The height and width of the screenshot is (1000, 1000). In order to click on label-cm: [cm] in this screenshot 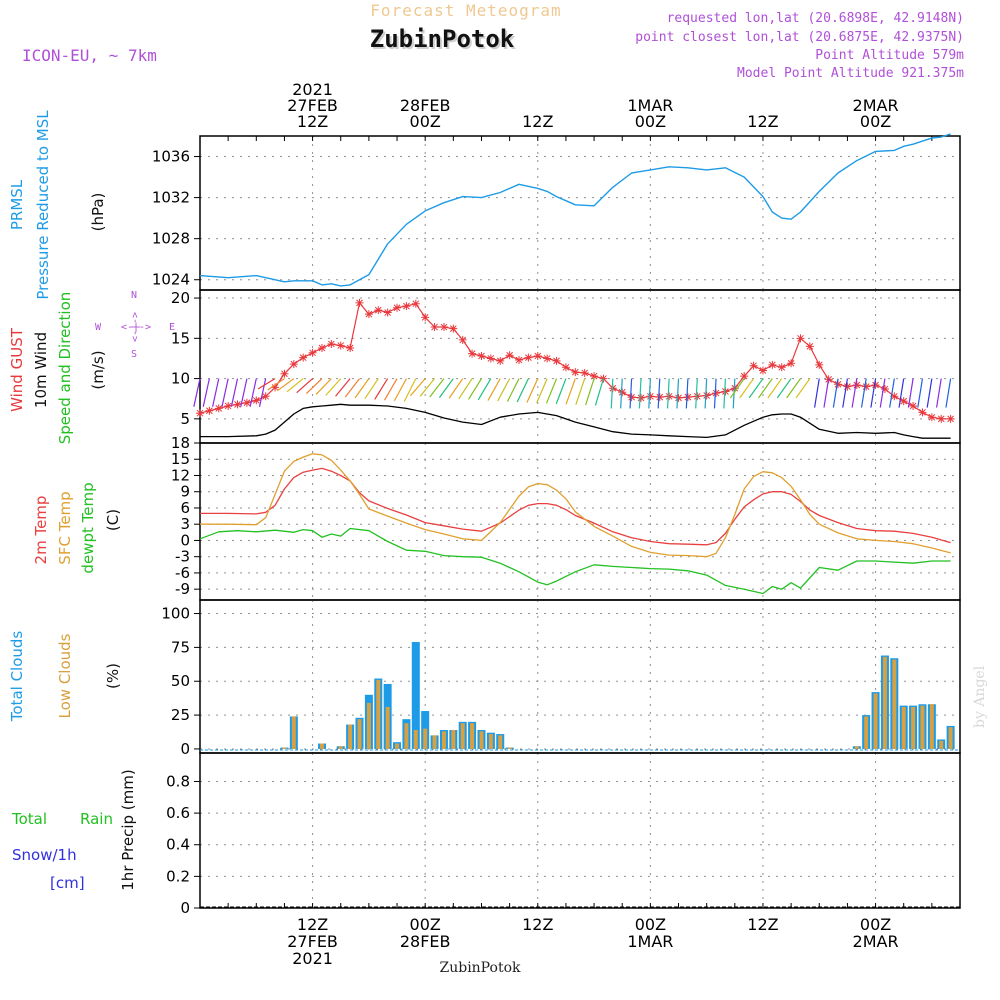, I will do `click(67, 883)`.